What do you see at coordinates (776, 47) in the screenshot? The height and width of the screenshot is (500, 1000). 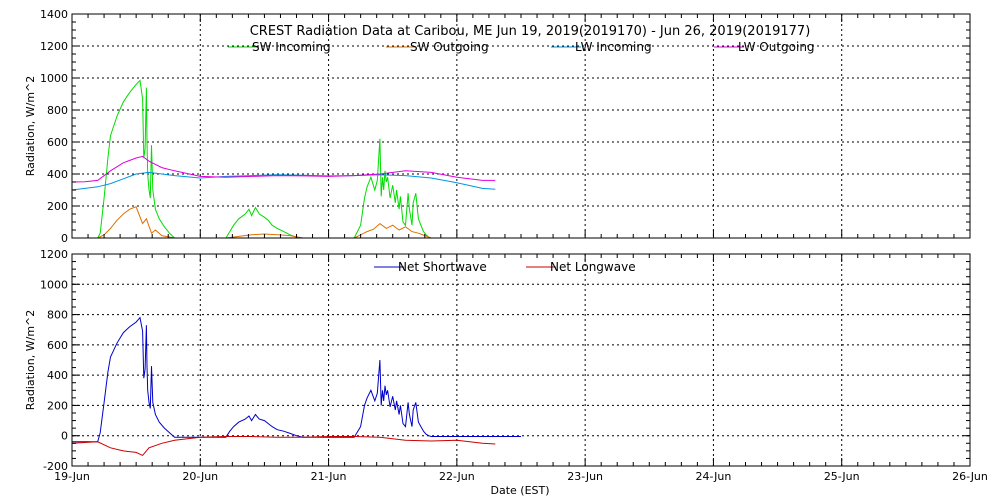 I see `legend-entry: LW Outgoing` at bounding box center [776, 47].